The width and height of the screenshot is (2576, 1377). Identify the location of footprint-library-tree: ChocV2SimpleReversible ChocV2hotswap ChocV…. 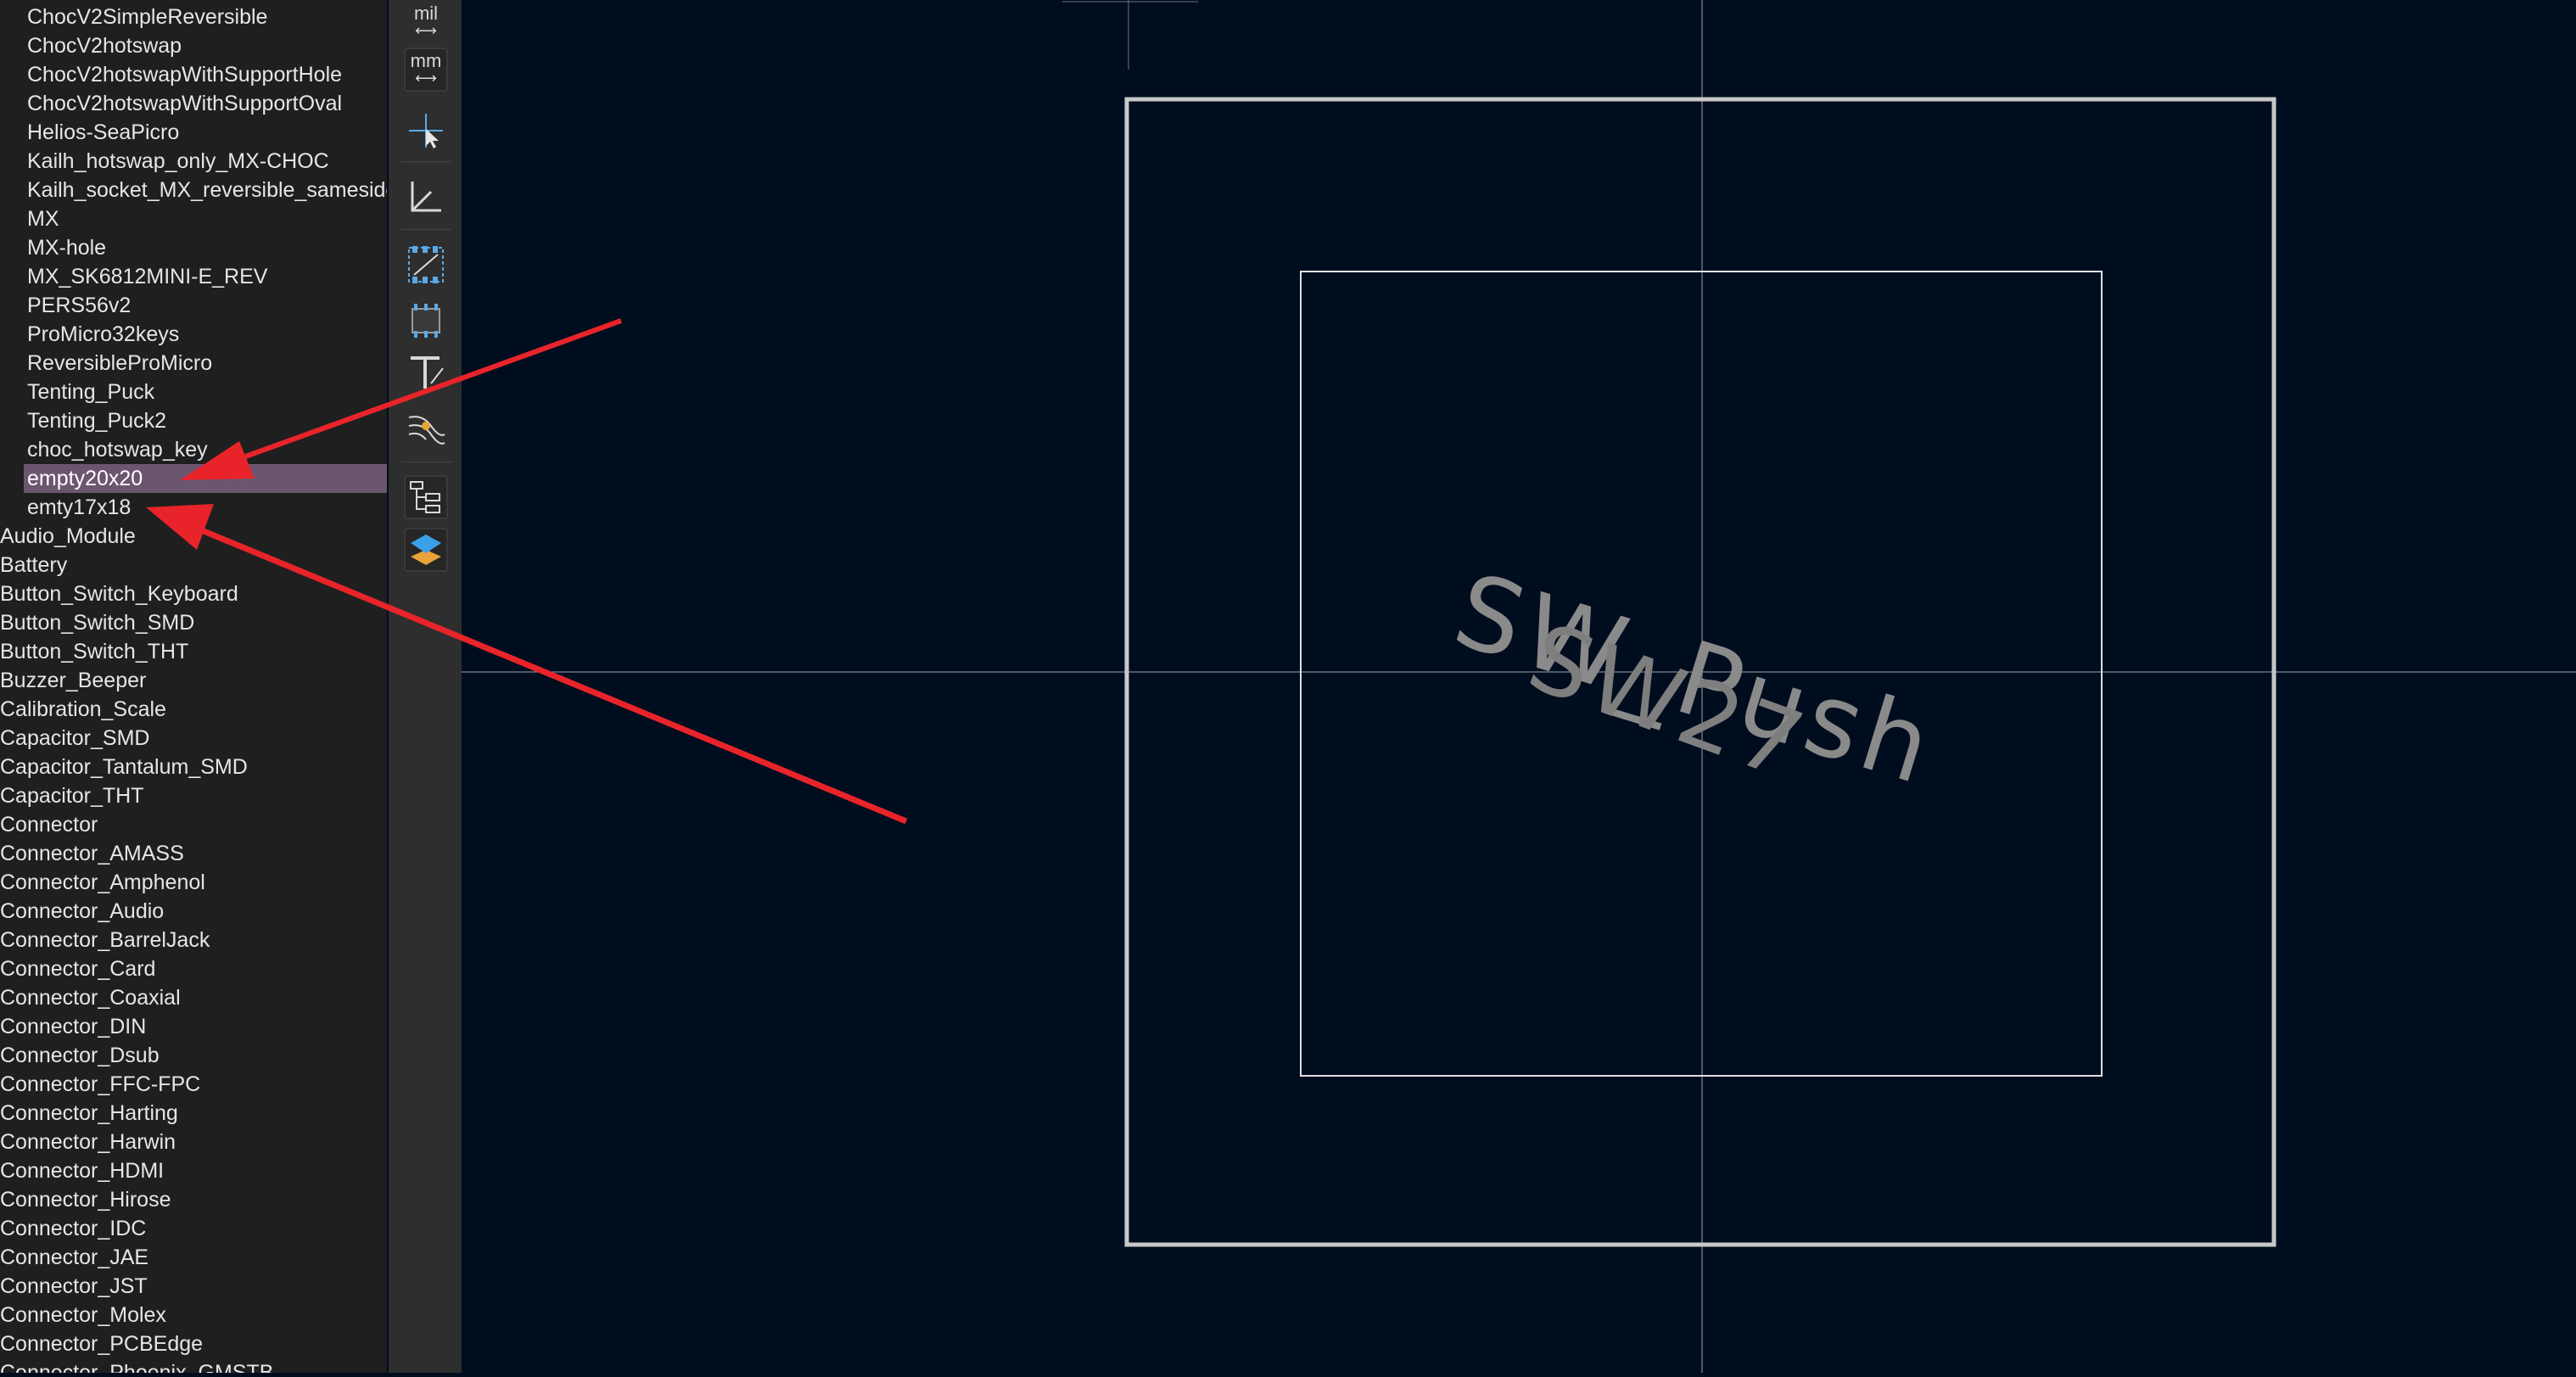
(194, 686).